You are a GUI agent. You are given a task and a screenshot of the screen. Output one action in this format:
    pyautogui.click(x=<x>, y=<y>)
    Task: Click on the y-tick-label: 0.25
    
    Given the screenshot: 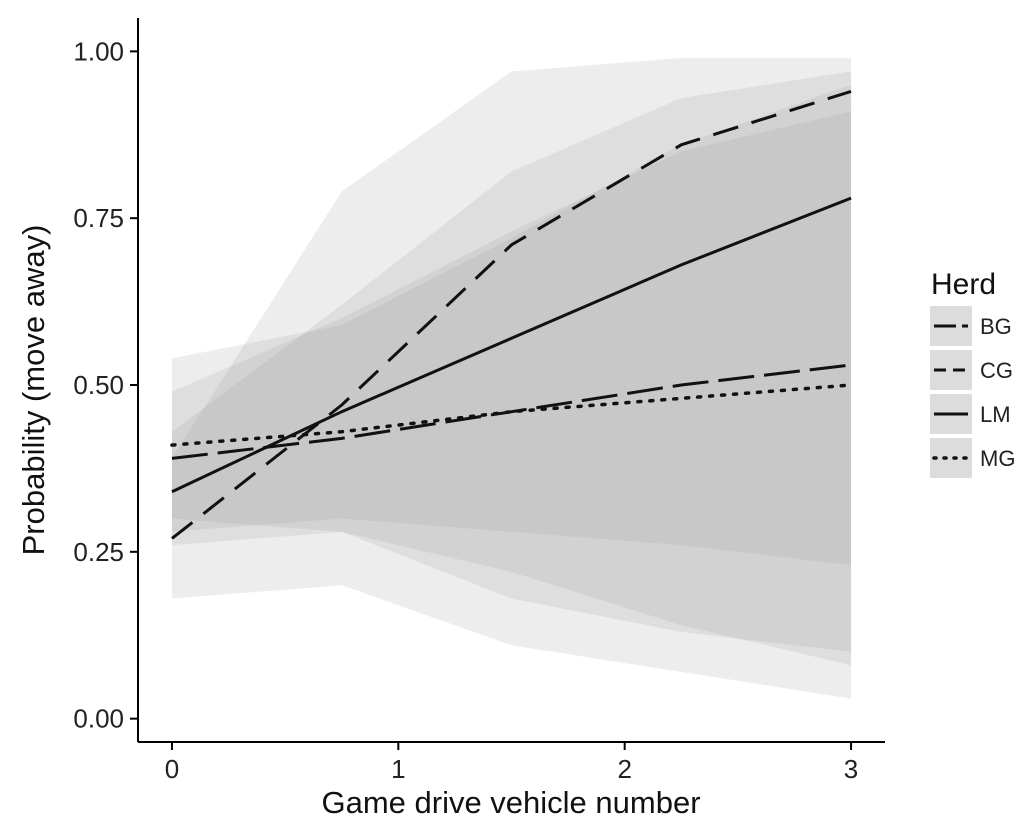 What is the action you would take?
    pyautogui.click(x=98, y=552)
    